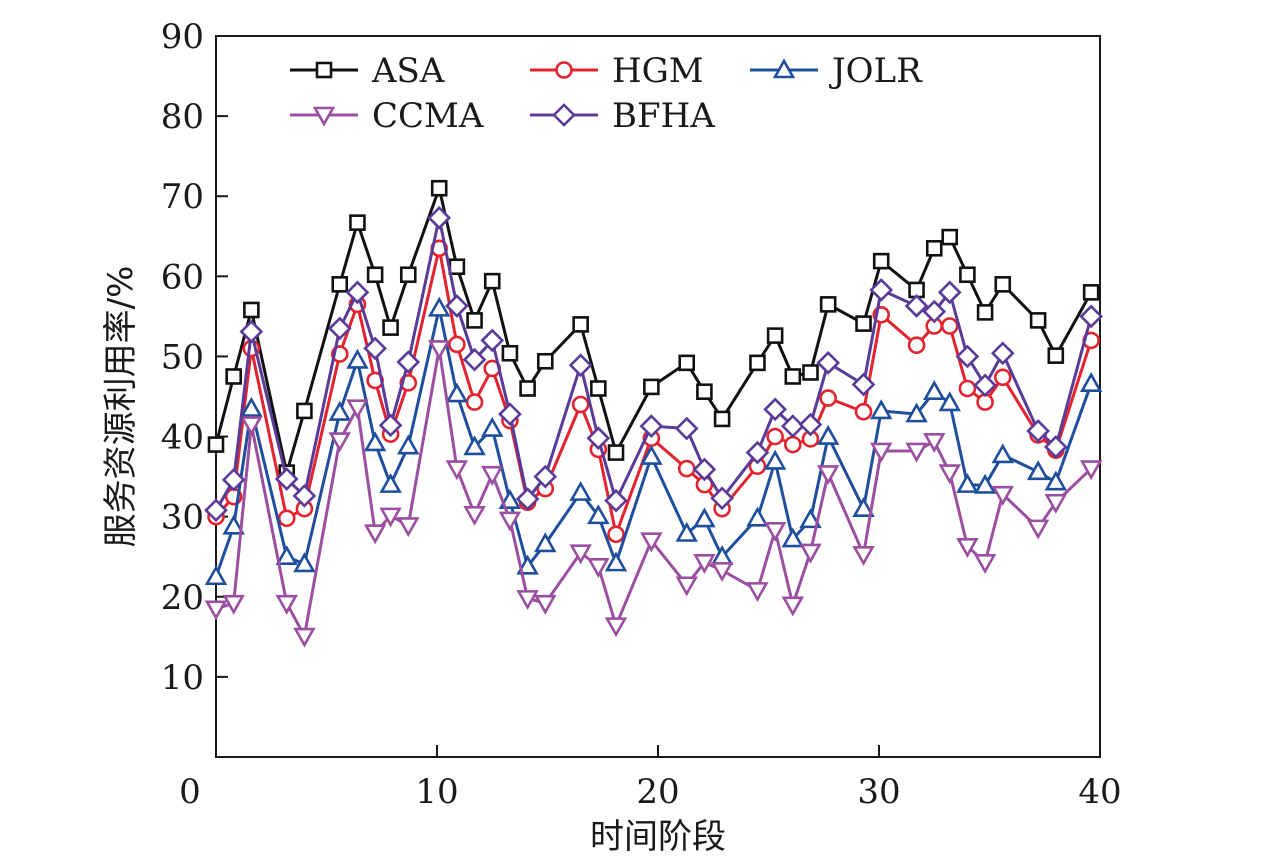  I want to click on legend-label-hgm: HGM, so click(658, 71).